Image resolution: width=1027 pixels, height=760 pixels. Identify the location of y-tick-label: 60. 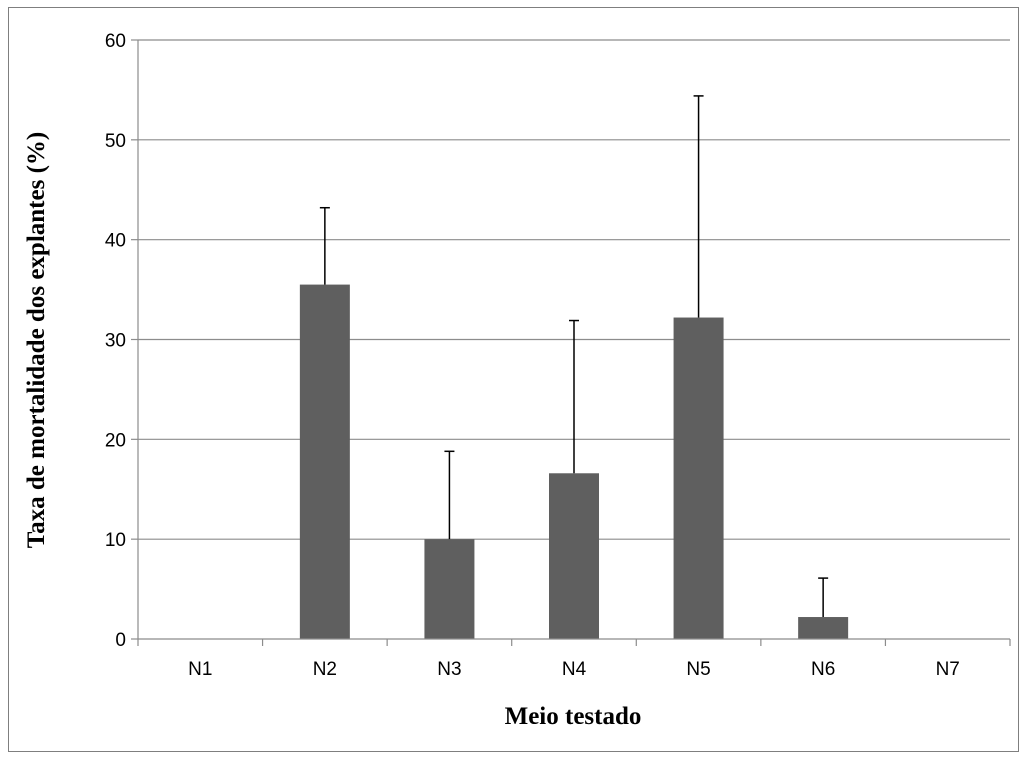
(115, 41).